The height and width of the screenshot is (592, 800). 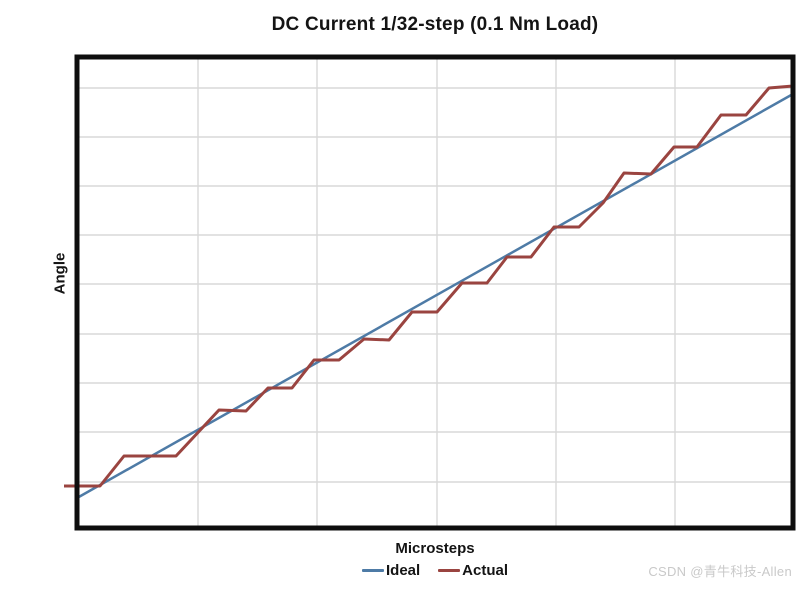 I want to click on watermark: CSDN @青牛科技-Allen, so click(x=720, y=571).